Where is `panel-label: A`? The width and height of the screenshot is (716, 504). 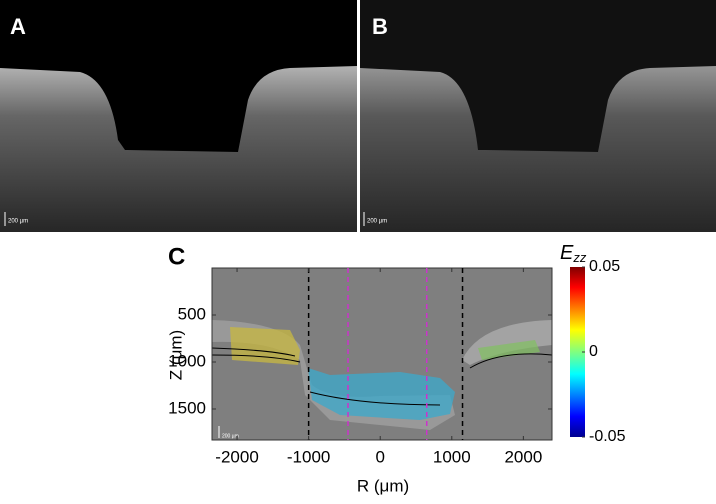
panel-label: A is located at coordinates (18, 26).